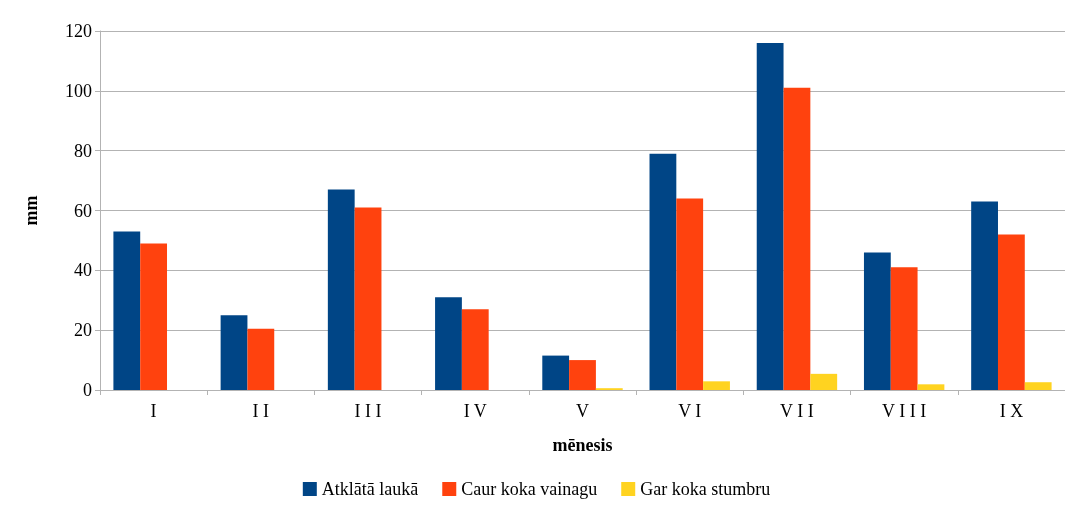 The height and width of the screenshot is (511, 1073). I want to click on x-tick-label: I I, so click(261, 411).